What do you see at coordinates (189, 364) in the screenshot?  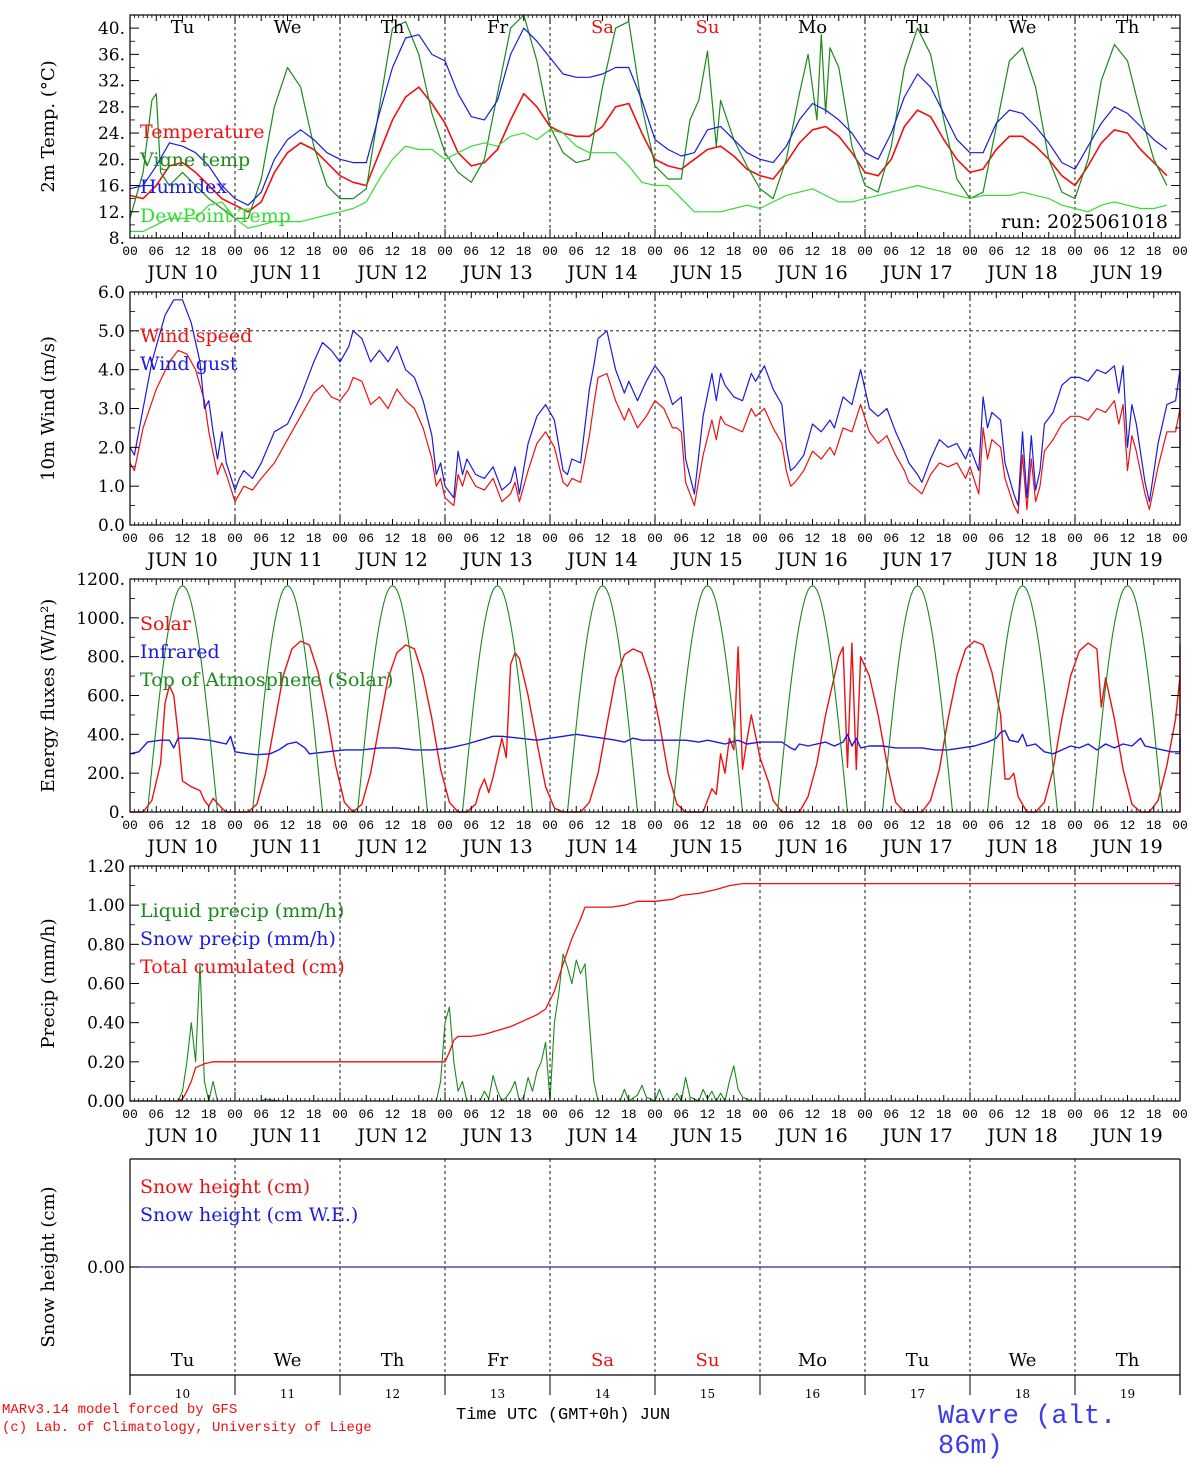 I see `legend-wind-1: Wind gust` at bounding box center [189, 364].